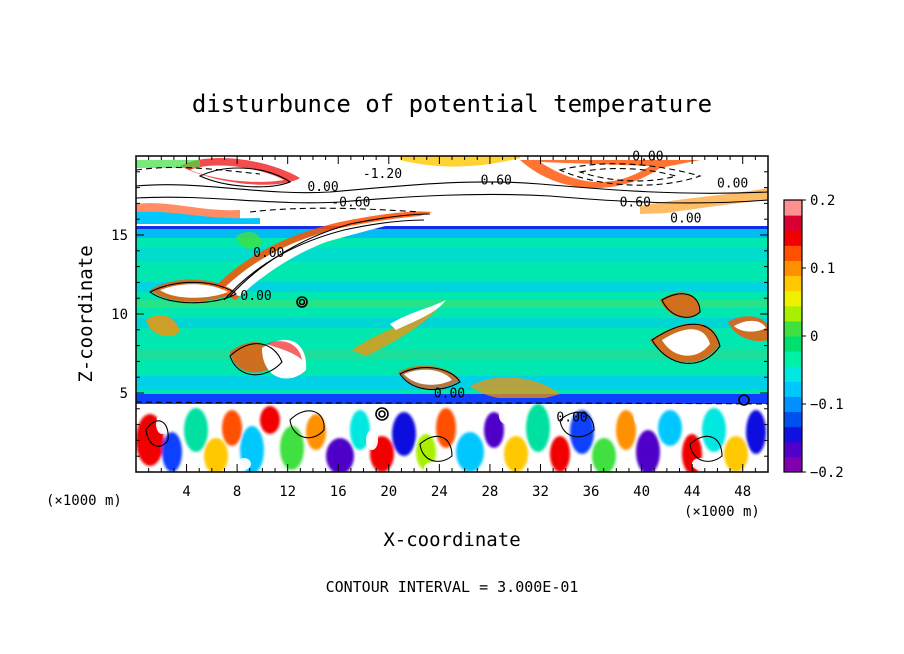  What do you see at coordinates (119, 315) in the screenshot?
I see `y-tick-label: 10` at bounding box center [119, 315].